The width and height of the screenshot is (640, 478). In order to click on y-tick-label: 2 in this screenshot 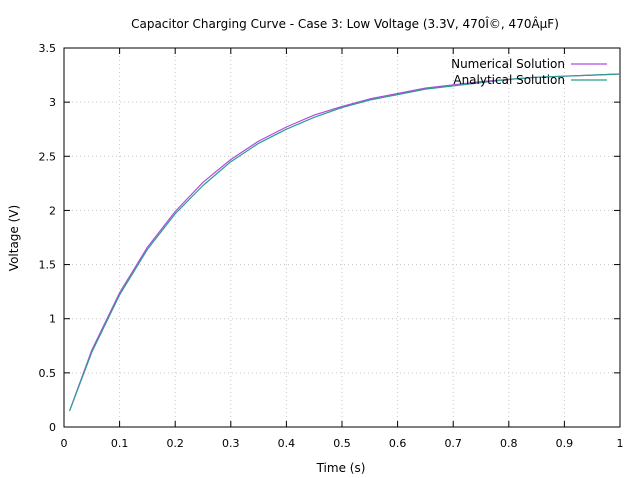, I will do `click(52, 210)`.